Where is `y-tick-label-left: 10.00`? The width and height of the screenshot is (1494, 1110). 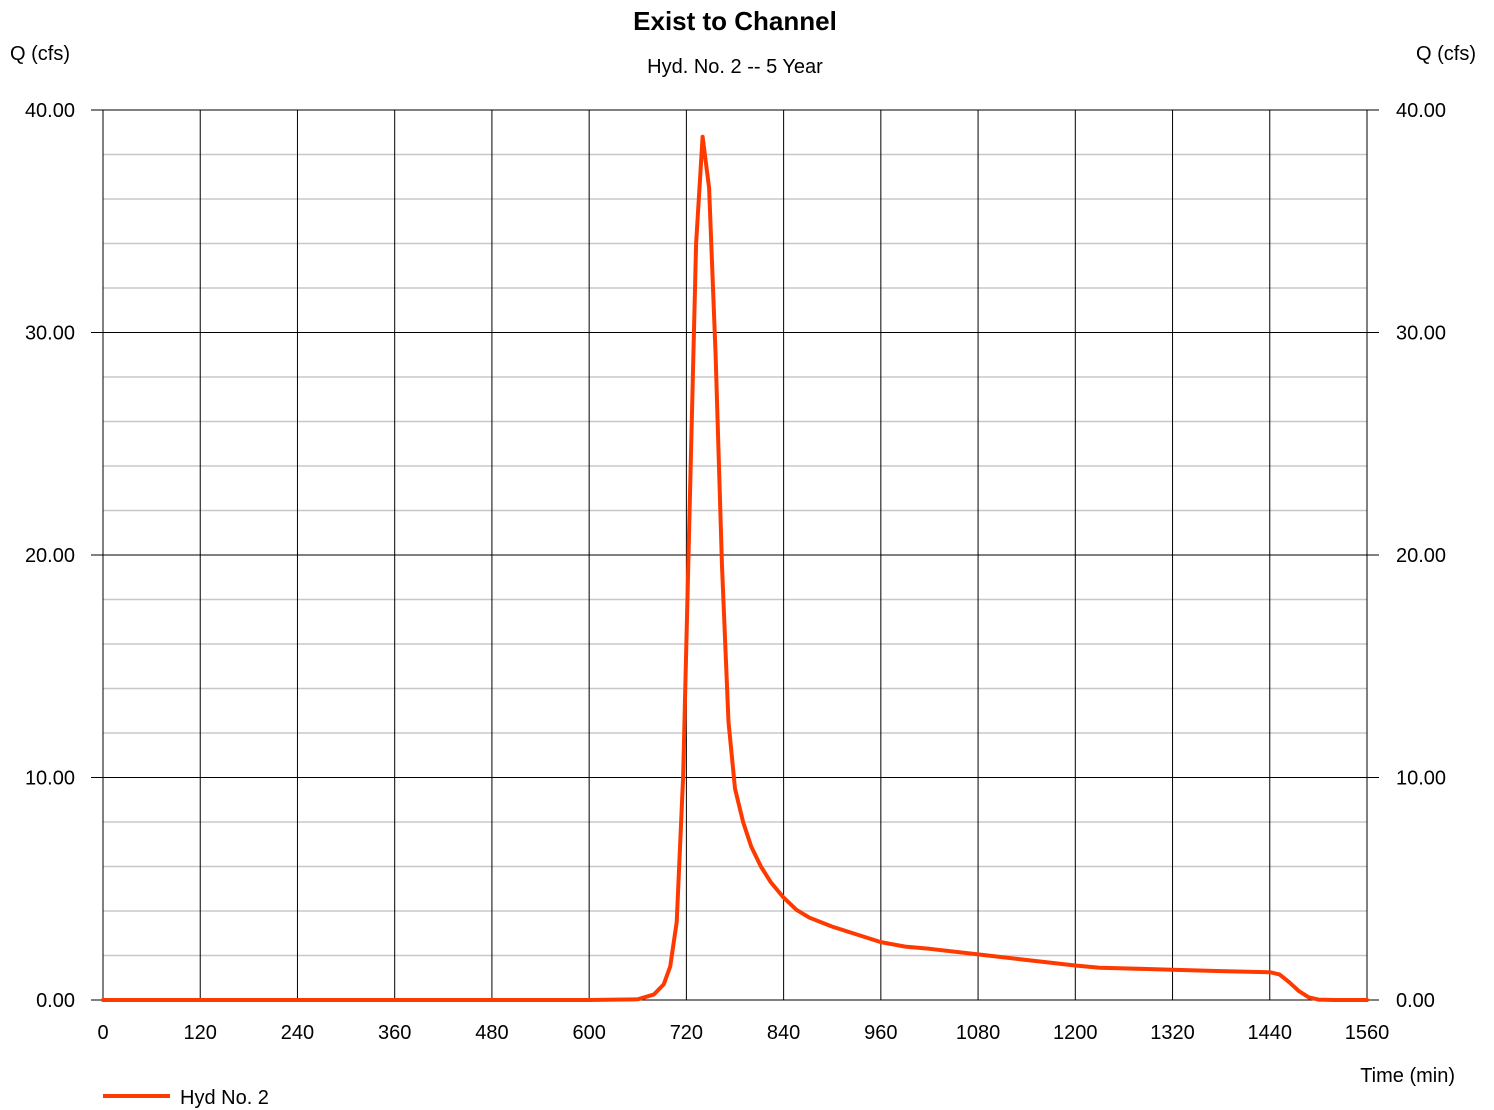 y-tick-label-left: 10.00 is located at coordinates (50, 779).